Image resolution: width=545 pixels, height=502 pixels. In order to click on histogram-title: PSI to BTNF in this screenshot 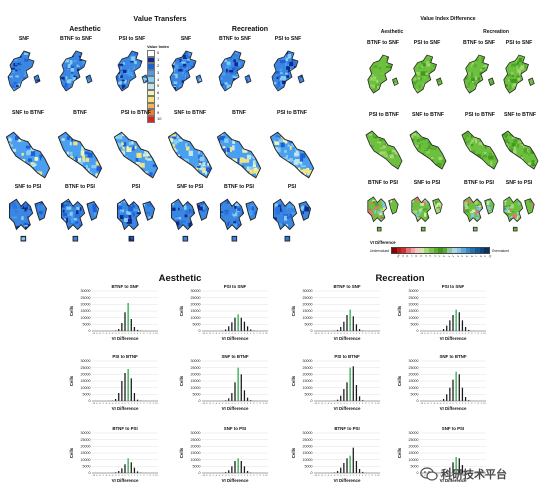, I will do `click(347, 356)`.